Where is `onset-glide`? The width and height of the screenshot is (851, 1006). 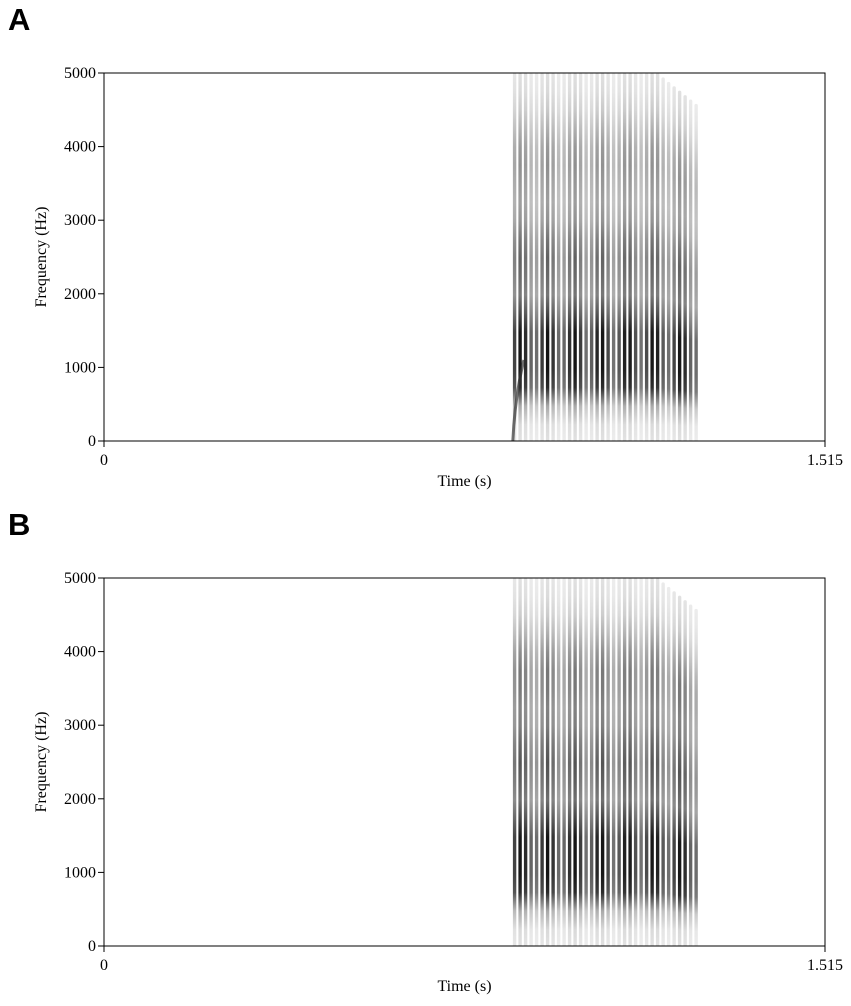
onset-glide is located at coordinates (518, 400).